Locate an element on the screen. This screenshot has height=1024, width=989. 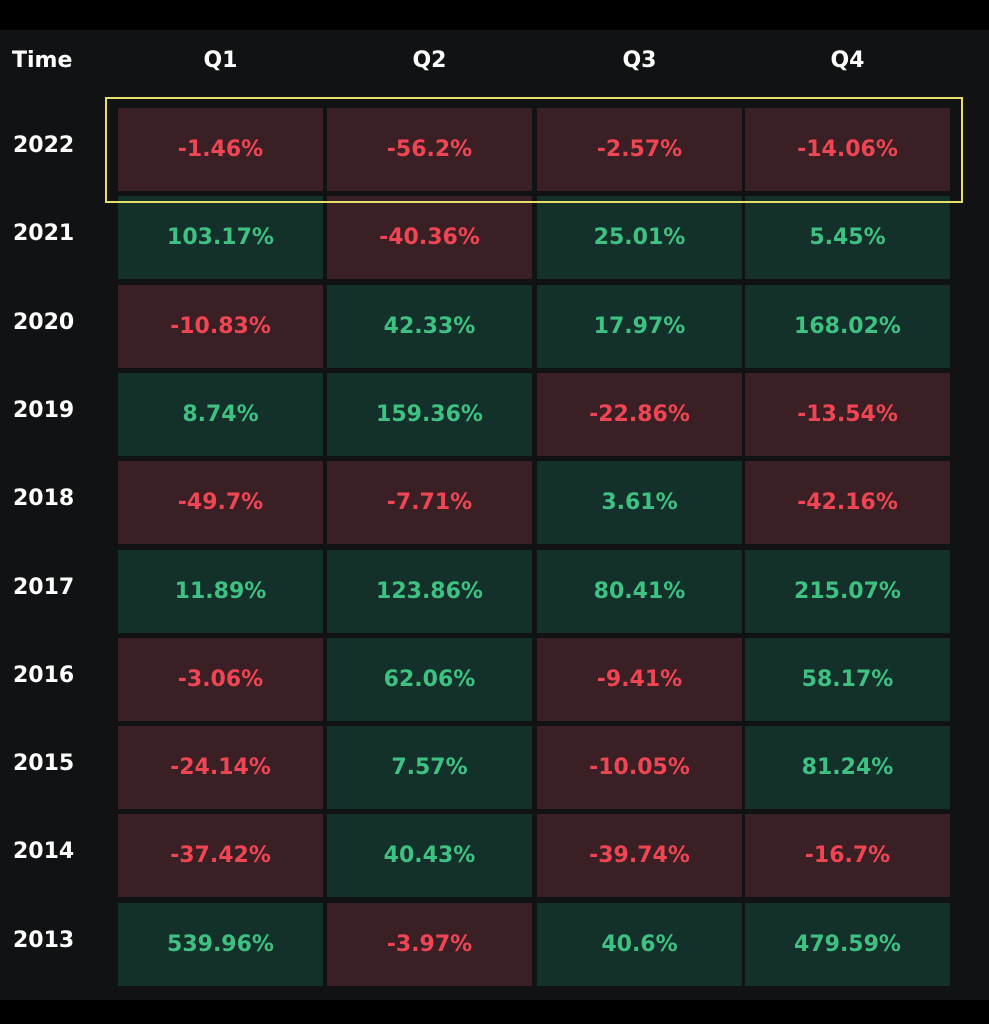
year-label: 2022 is located at coordinates (44, 145).